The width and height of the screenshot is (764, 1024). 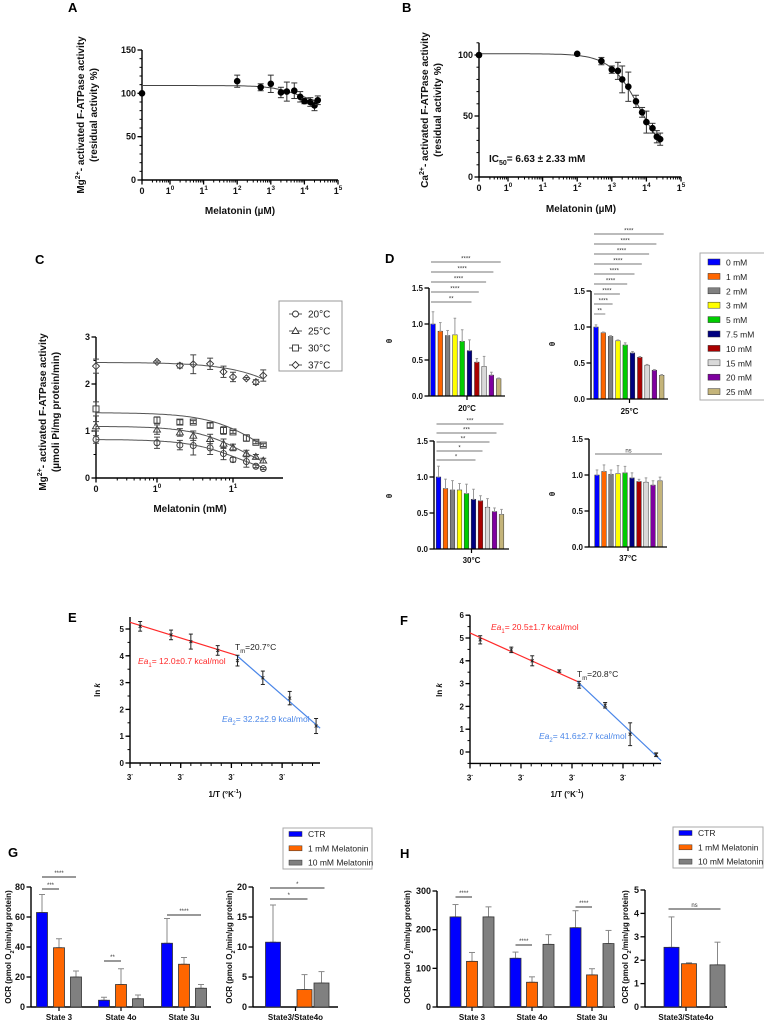 I want to click on significance-label: *, so click(x=459, y=449).